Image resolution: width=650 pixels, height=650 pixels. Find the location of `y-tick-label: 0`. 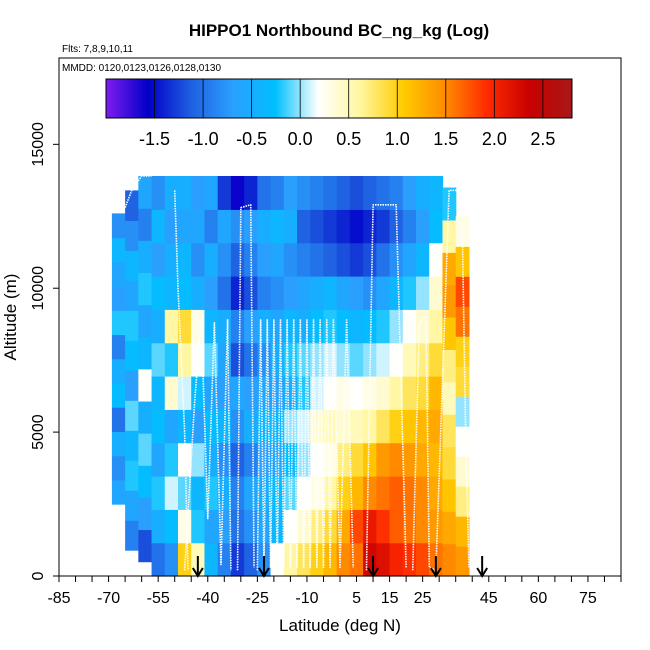

y-tick-label: 0 is located at coordinates (38, 575).